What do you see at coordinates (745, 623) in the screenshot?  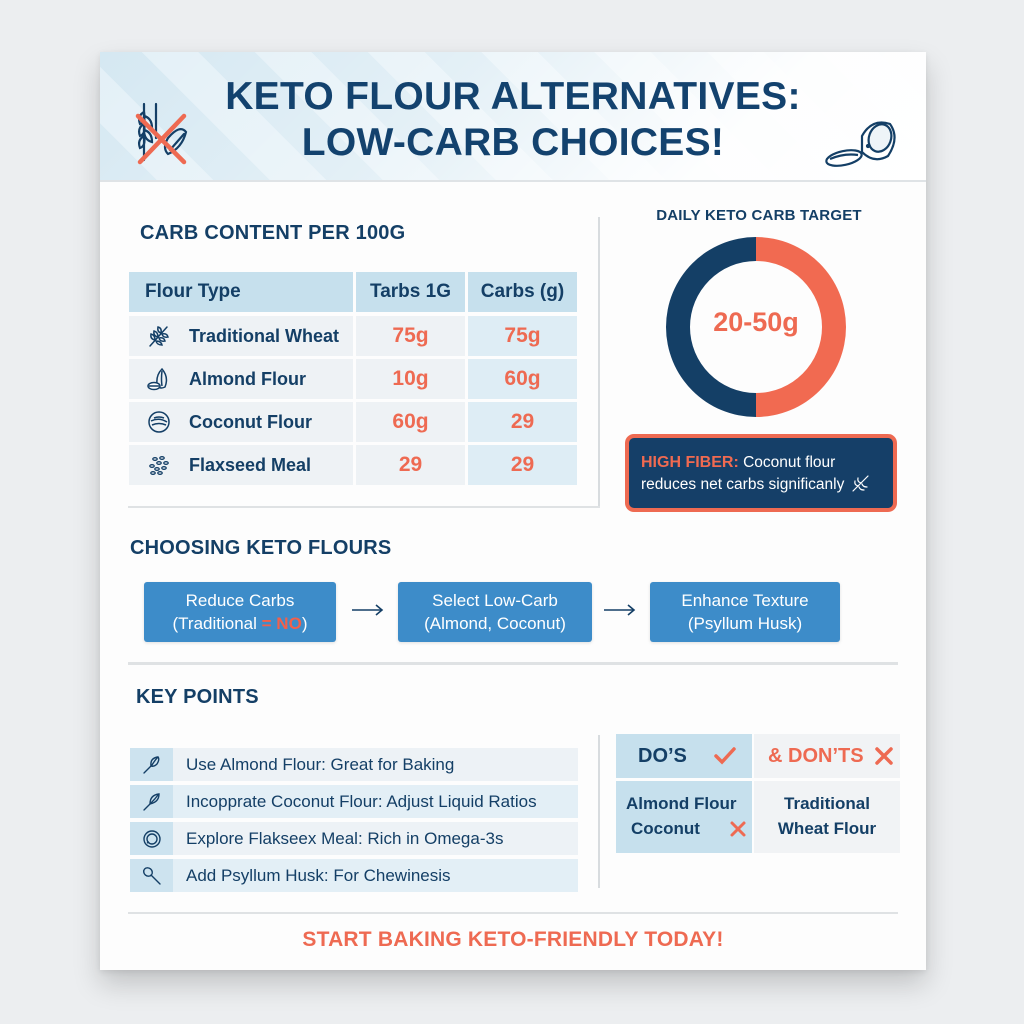 I see `step-sublabel: (Psyllum Husk)` at bounding box center [745, 623].